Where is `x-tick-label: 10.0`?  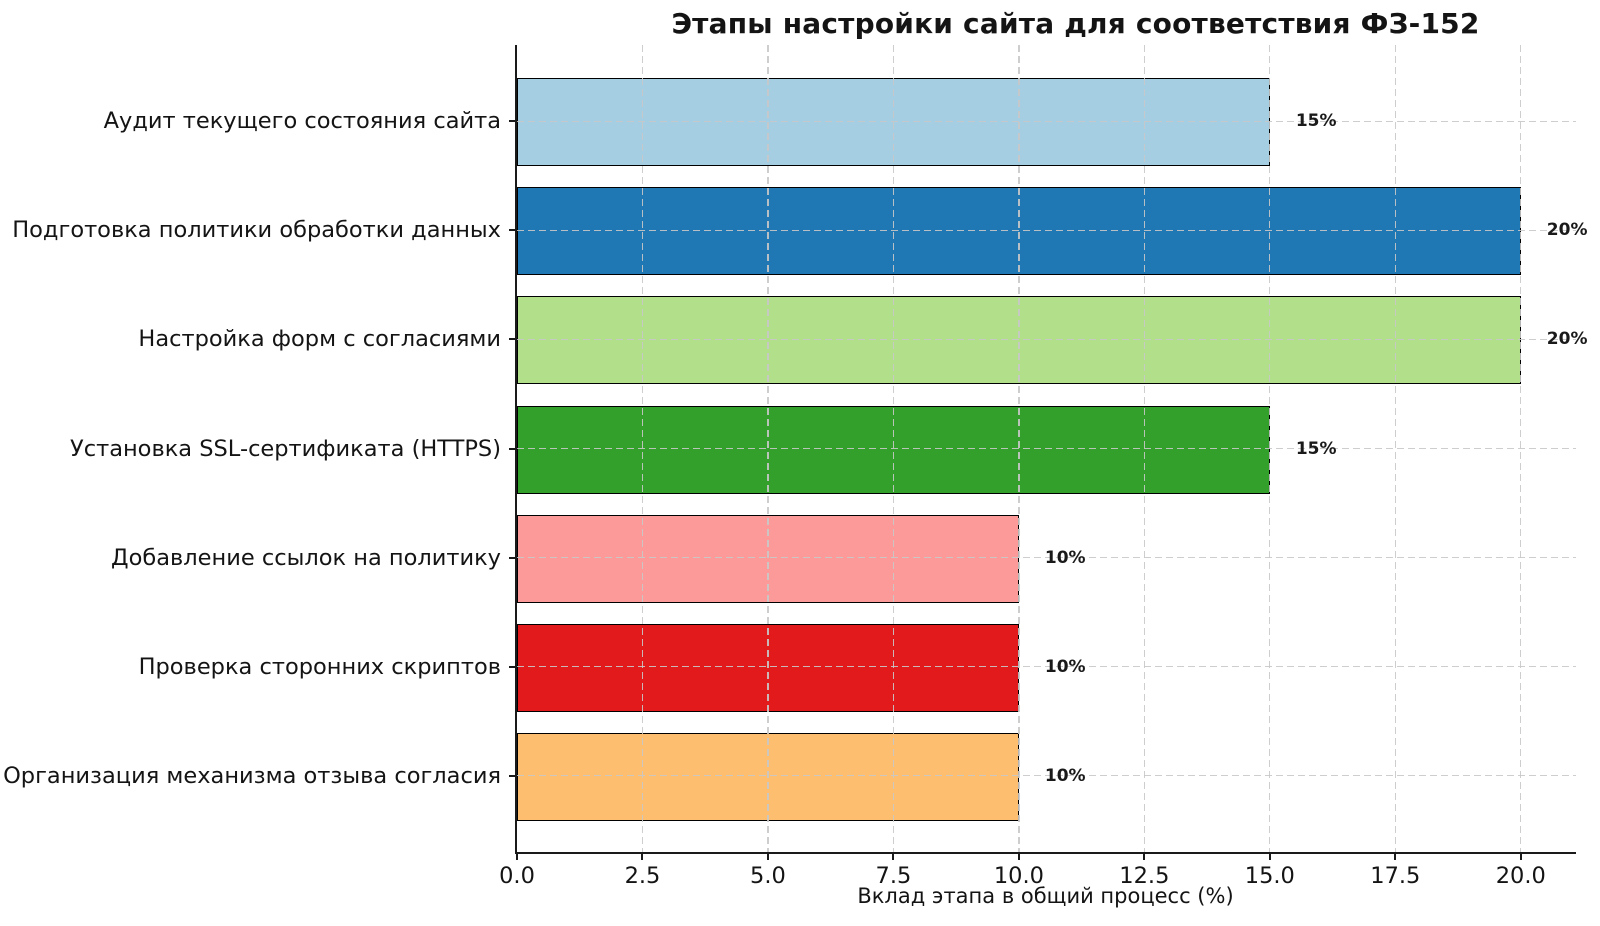
x-tick-label: 10.0 is located at coordinates (1018, 876).